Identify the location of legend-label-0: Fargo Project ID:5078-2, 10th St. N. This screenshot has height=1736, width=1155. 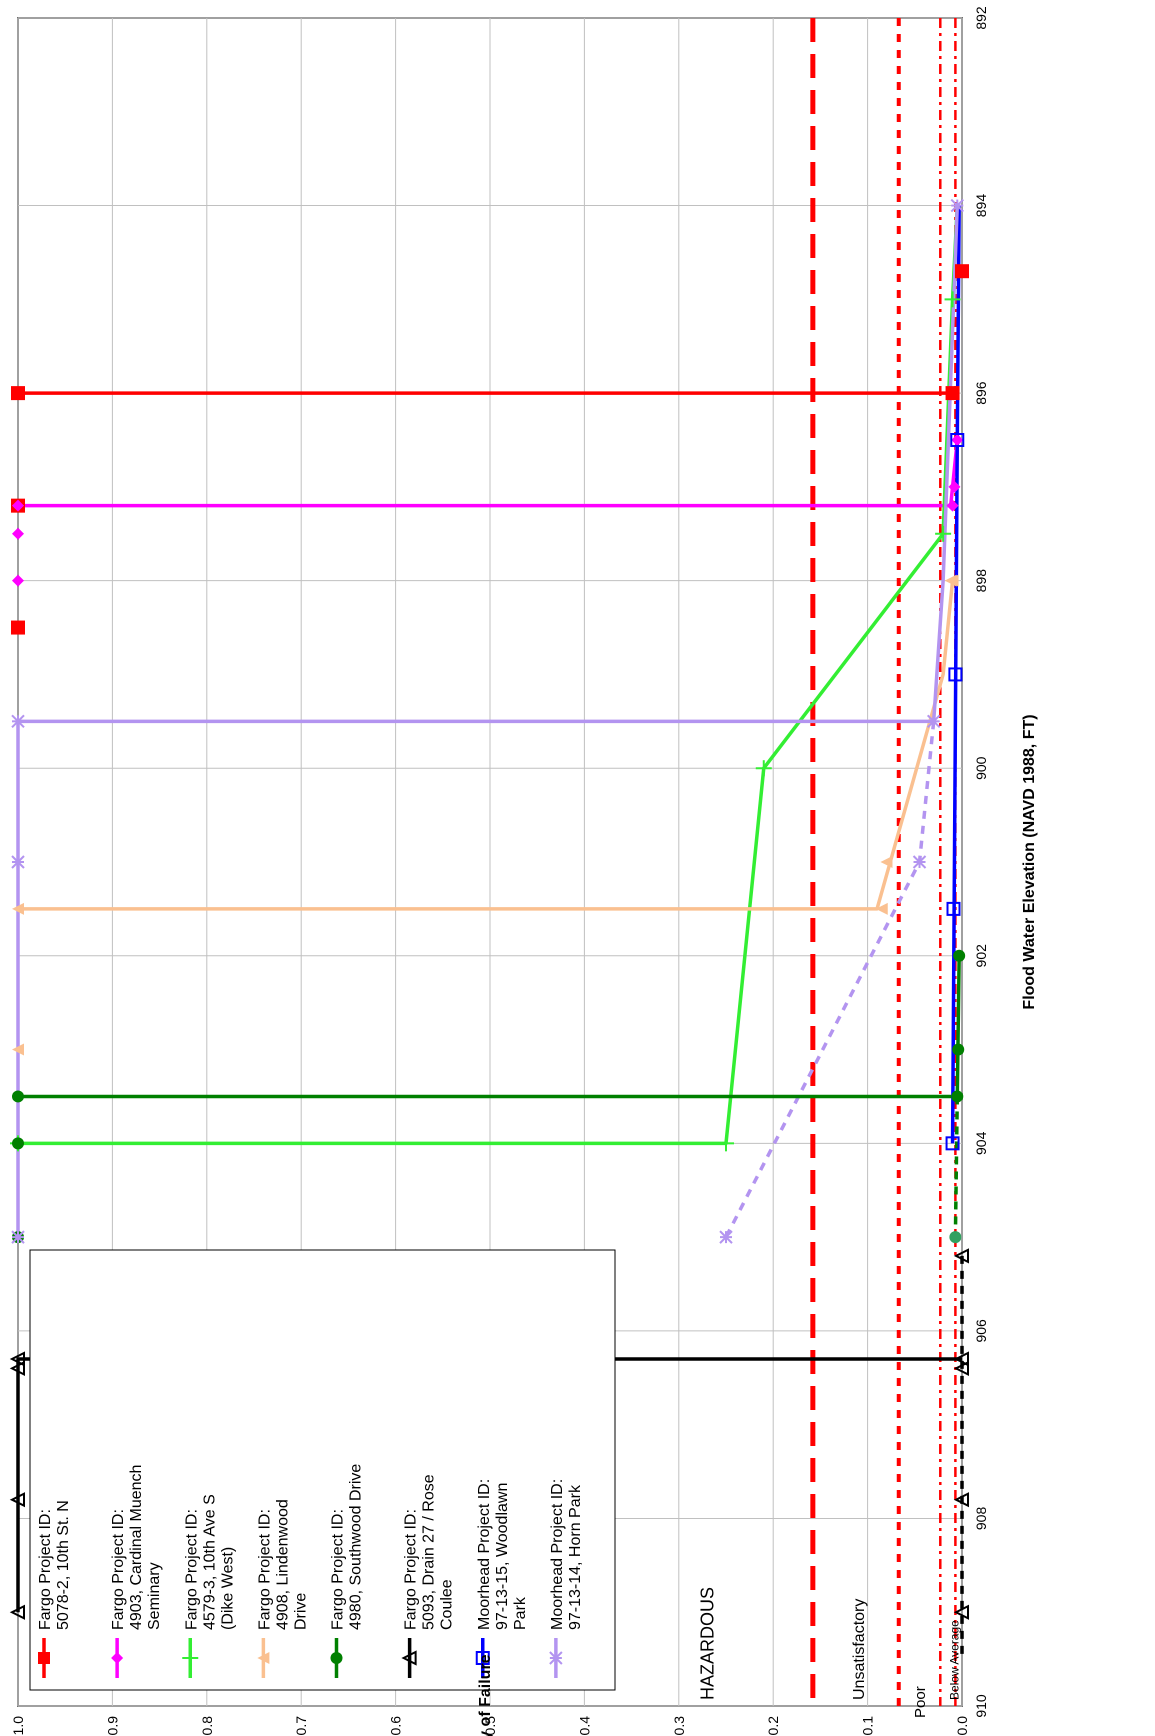
(54, 1565).